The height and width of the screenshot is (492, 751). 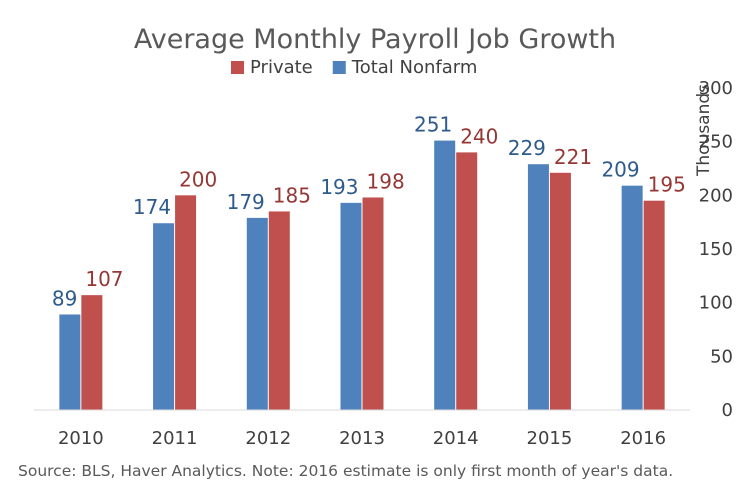 What do you see at coordinates (375, 39) in the screenshot?
I see `chart-title: Average Monthly Payroll Job Growth` at bounding box center [375, 39].